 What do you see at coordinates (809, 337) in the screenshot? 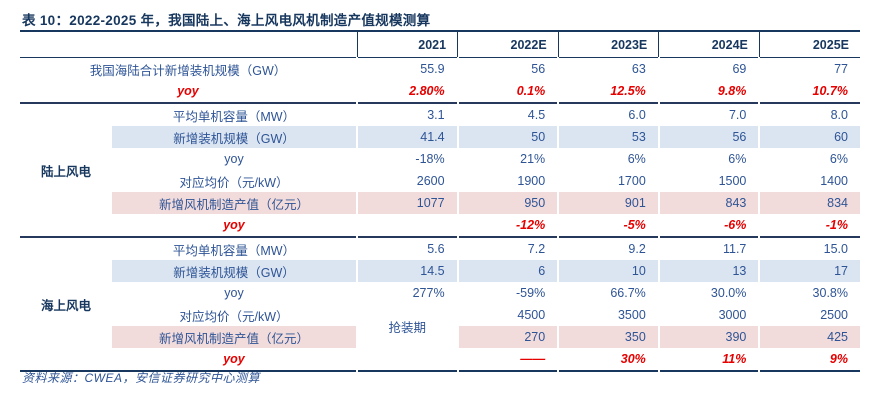
I see `cell-value: 425` at bounding box center [809, 337].